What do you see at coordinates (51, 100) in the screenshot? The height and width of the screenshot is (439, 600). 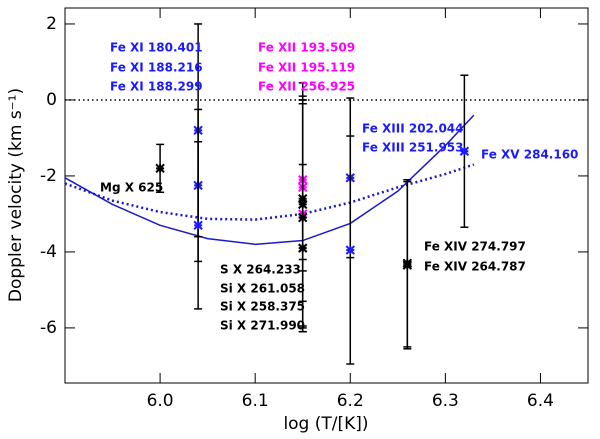 I see `y-tick-label: 0` at bounding box center [51, 100].